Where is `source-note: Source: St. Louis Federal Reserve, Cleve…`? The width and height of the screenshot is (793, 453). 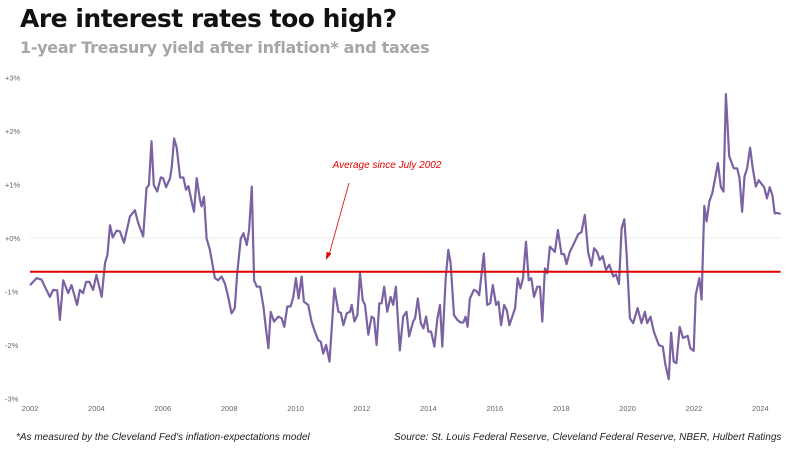 source-note: Source: St. Louis Federal Reserve, Cleve… is located at coordinates (588, 437).